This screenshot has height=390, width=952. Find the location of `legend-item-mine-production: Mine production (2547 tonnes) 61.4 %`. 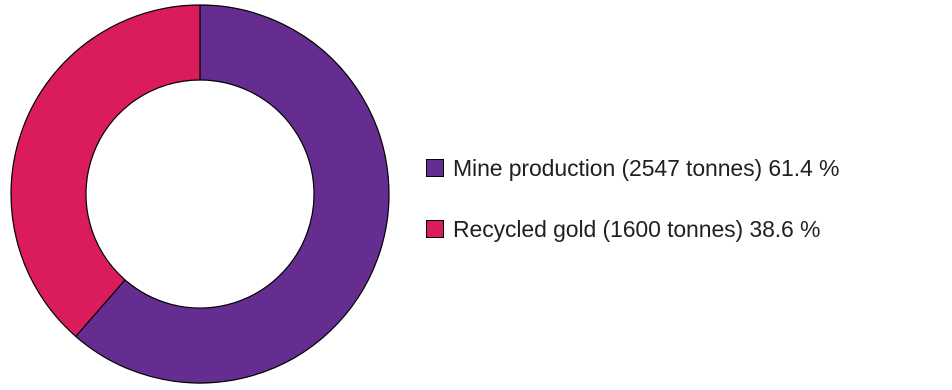

legend-item-mine-production: Mine production (2547 tonnes) 61.4 % is located at coordinates (632, 168).